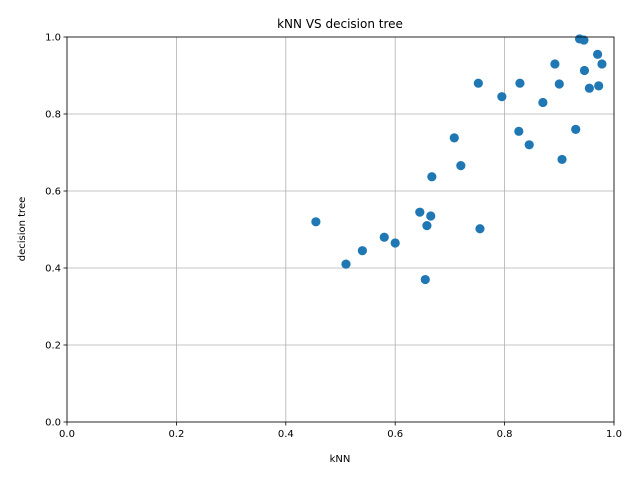 This screenshot has width=640, height=484. I want to click on y-tick-label: 0.6, so click(53, 192).